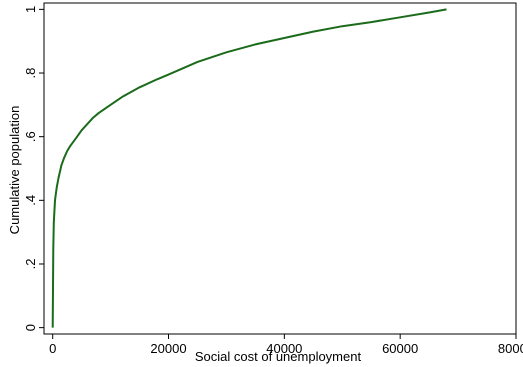 This screenshot has height=367, width=523. I want to click on y-axis-title: Cumulative population, so click(14, 170).